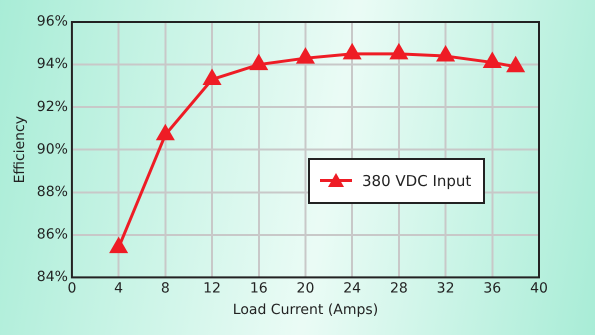 The width and height of the screenshot is (595, 335). I want to click on x-tick-label: 20, so click(305, 288).